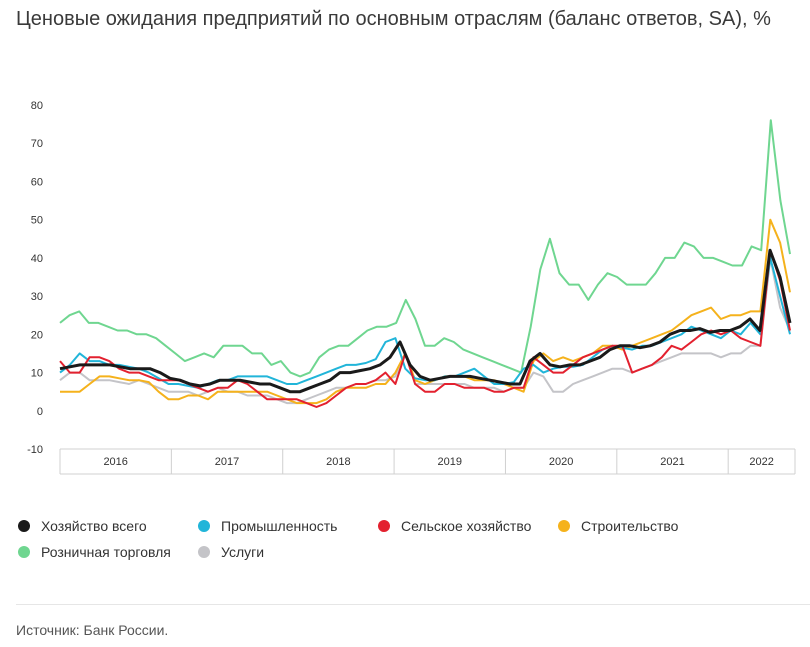  What do you see at coordinates (40, 412) in the screenshot?
I see `y-tick-label: 0` at bounding box center [40, 412].